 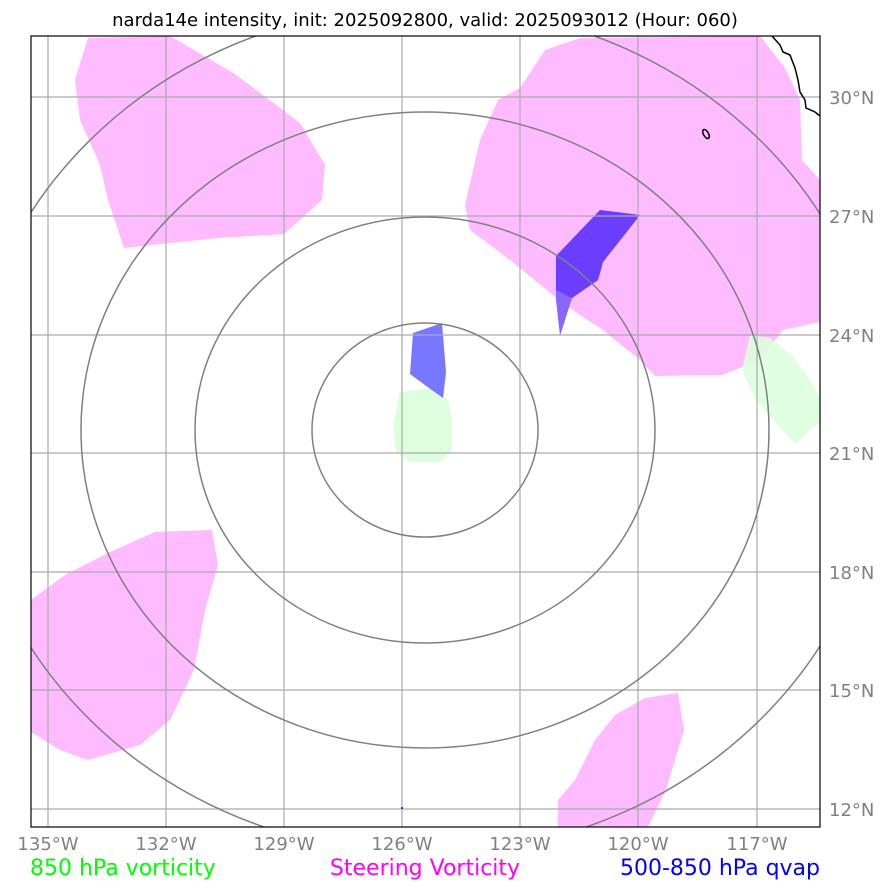 I want to click on range-ring, so click(x=425, y=430).